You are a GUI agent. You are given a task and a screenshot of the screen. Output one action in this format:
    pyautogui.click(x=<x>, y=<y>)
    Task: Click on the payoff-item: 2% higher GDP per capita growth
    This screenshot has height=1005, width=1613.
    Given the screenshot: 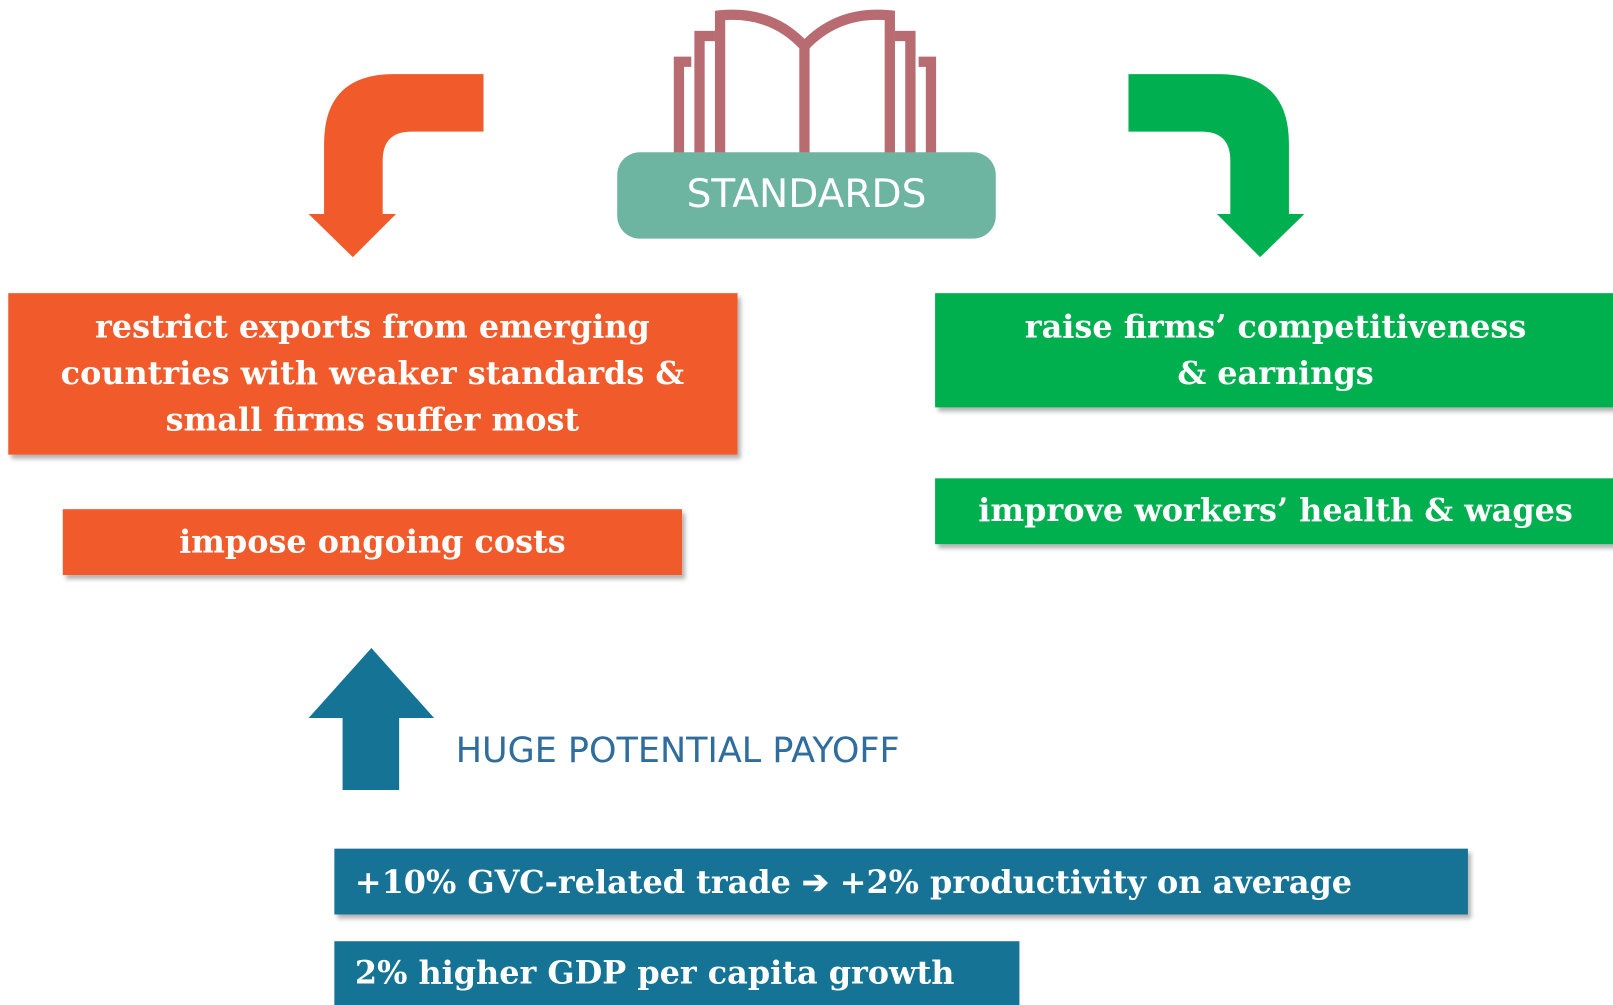 What is the action you would take?
    pyautogui.click(x=654, y=973)
    